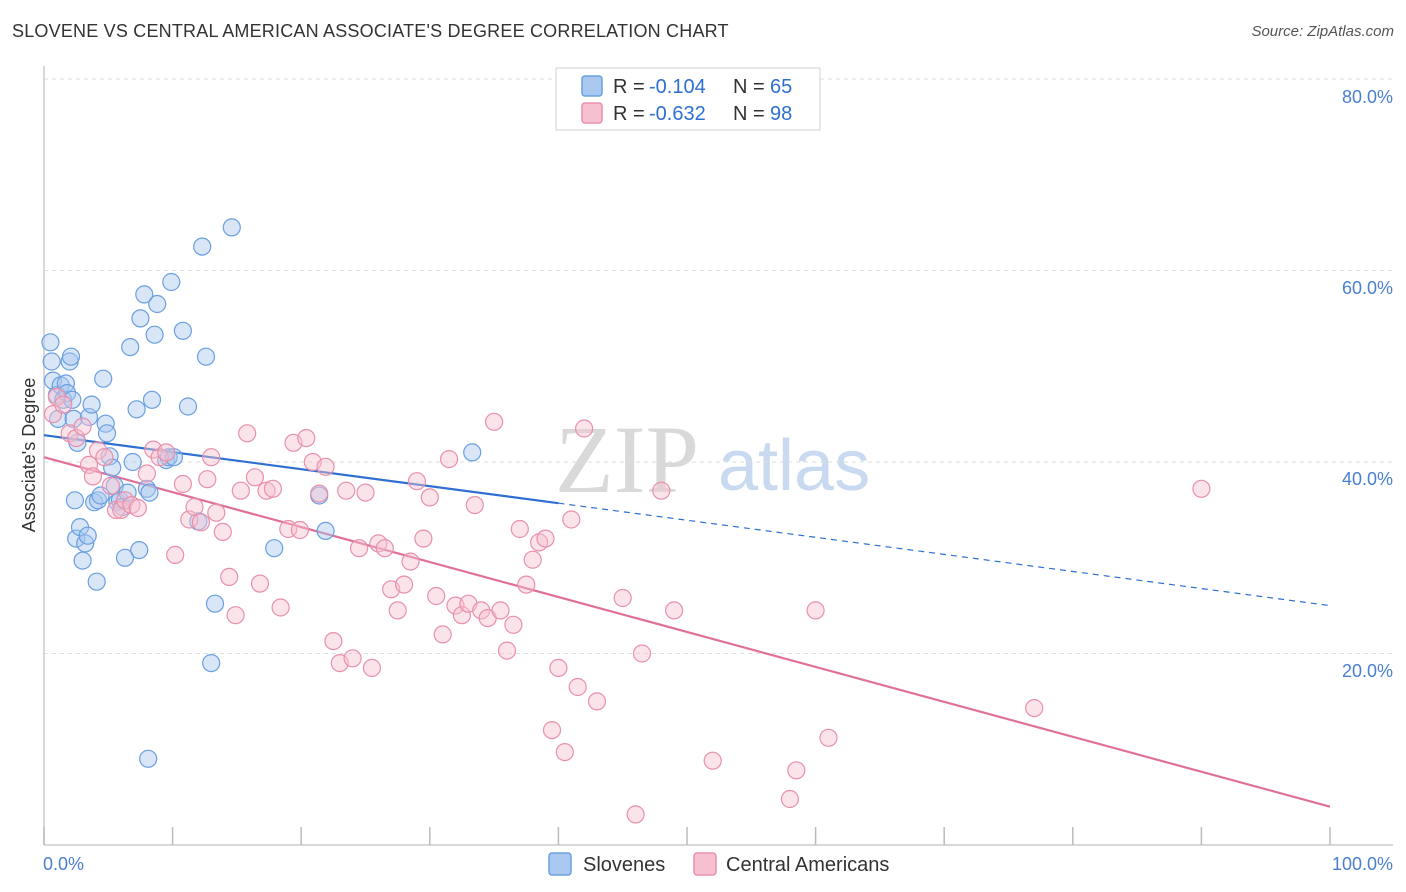 Image resolution: width=1406 pixels, height=892 pixels. Describe the element at coordinates (63, 864) in the screenshot. I see `x-tick-label-start: 0.0%` at that location.